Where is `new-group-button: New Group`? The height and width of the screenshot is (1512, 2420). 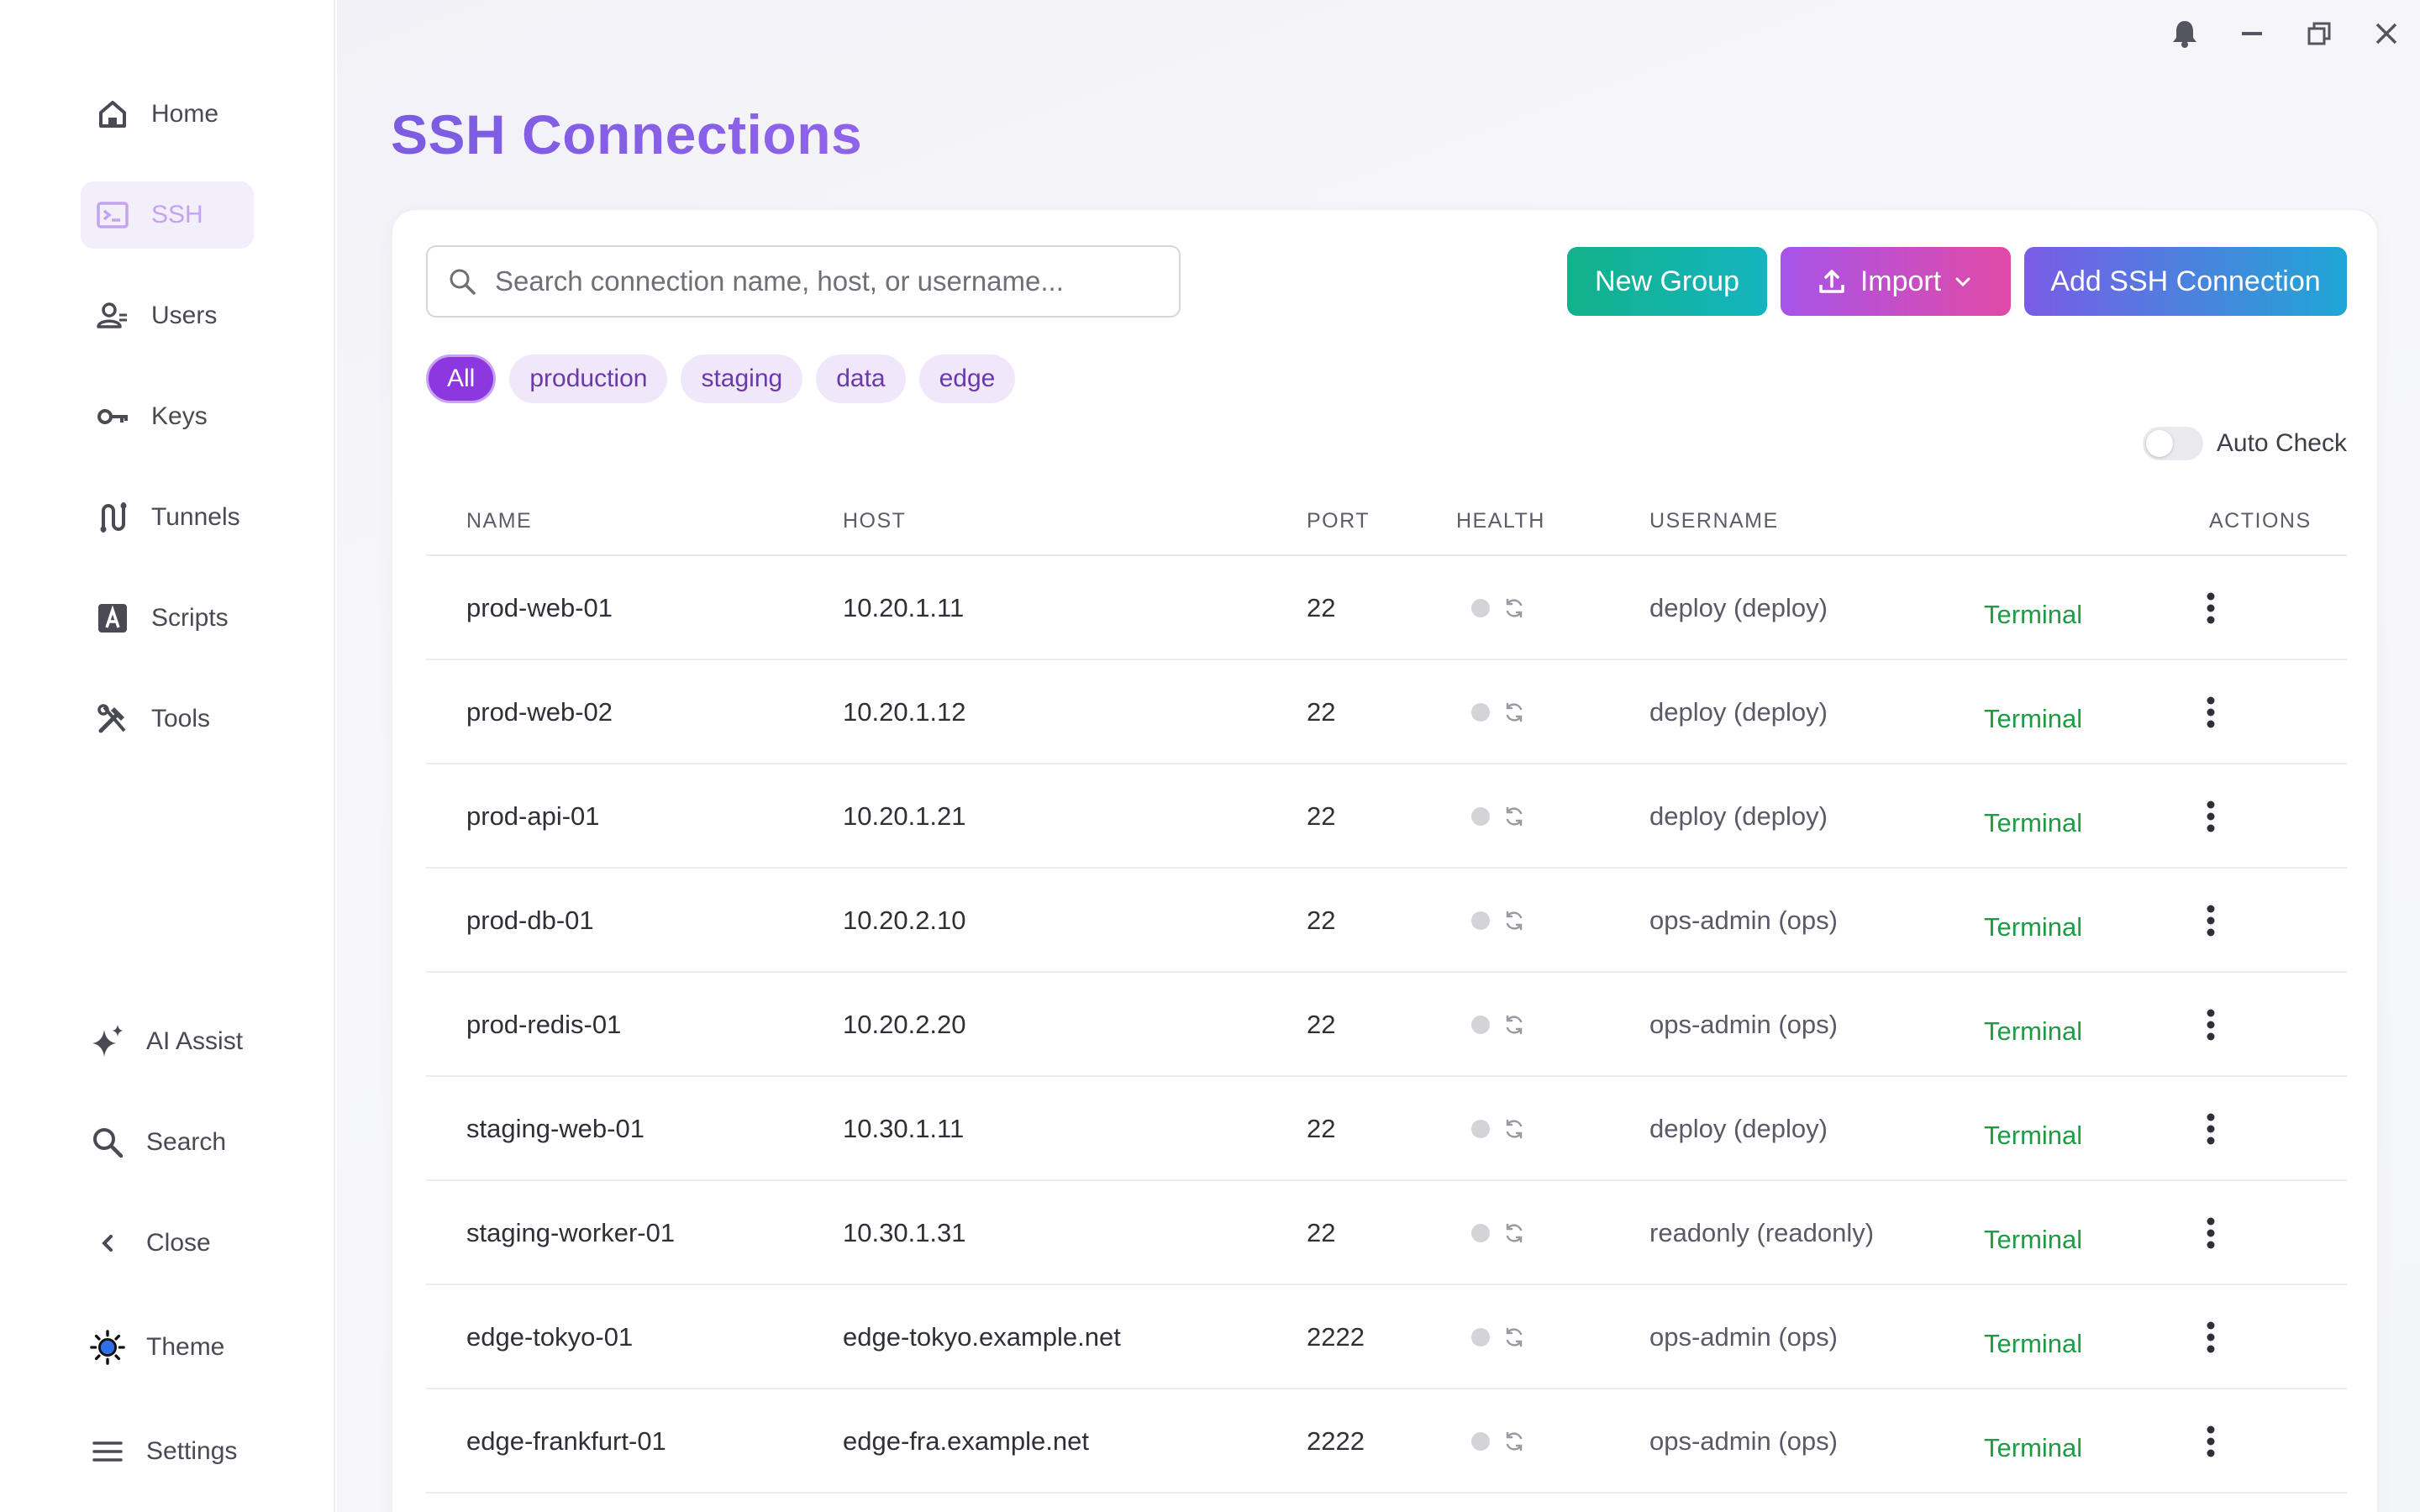
new-group-button: New Group is located at coordinates (1667, 281).